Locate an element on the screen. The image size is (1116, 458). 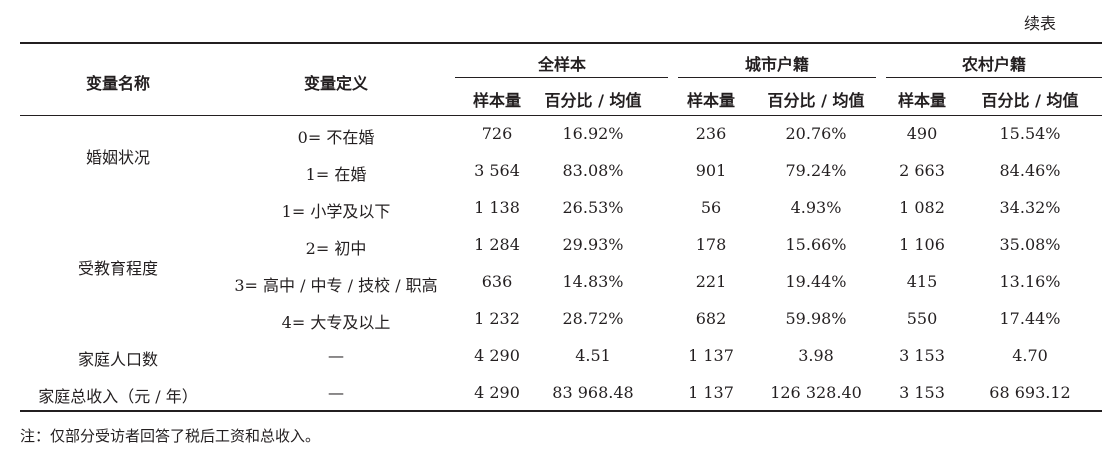
table-cell: 4.51 is located at coordinates (593, 355).